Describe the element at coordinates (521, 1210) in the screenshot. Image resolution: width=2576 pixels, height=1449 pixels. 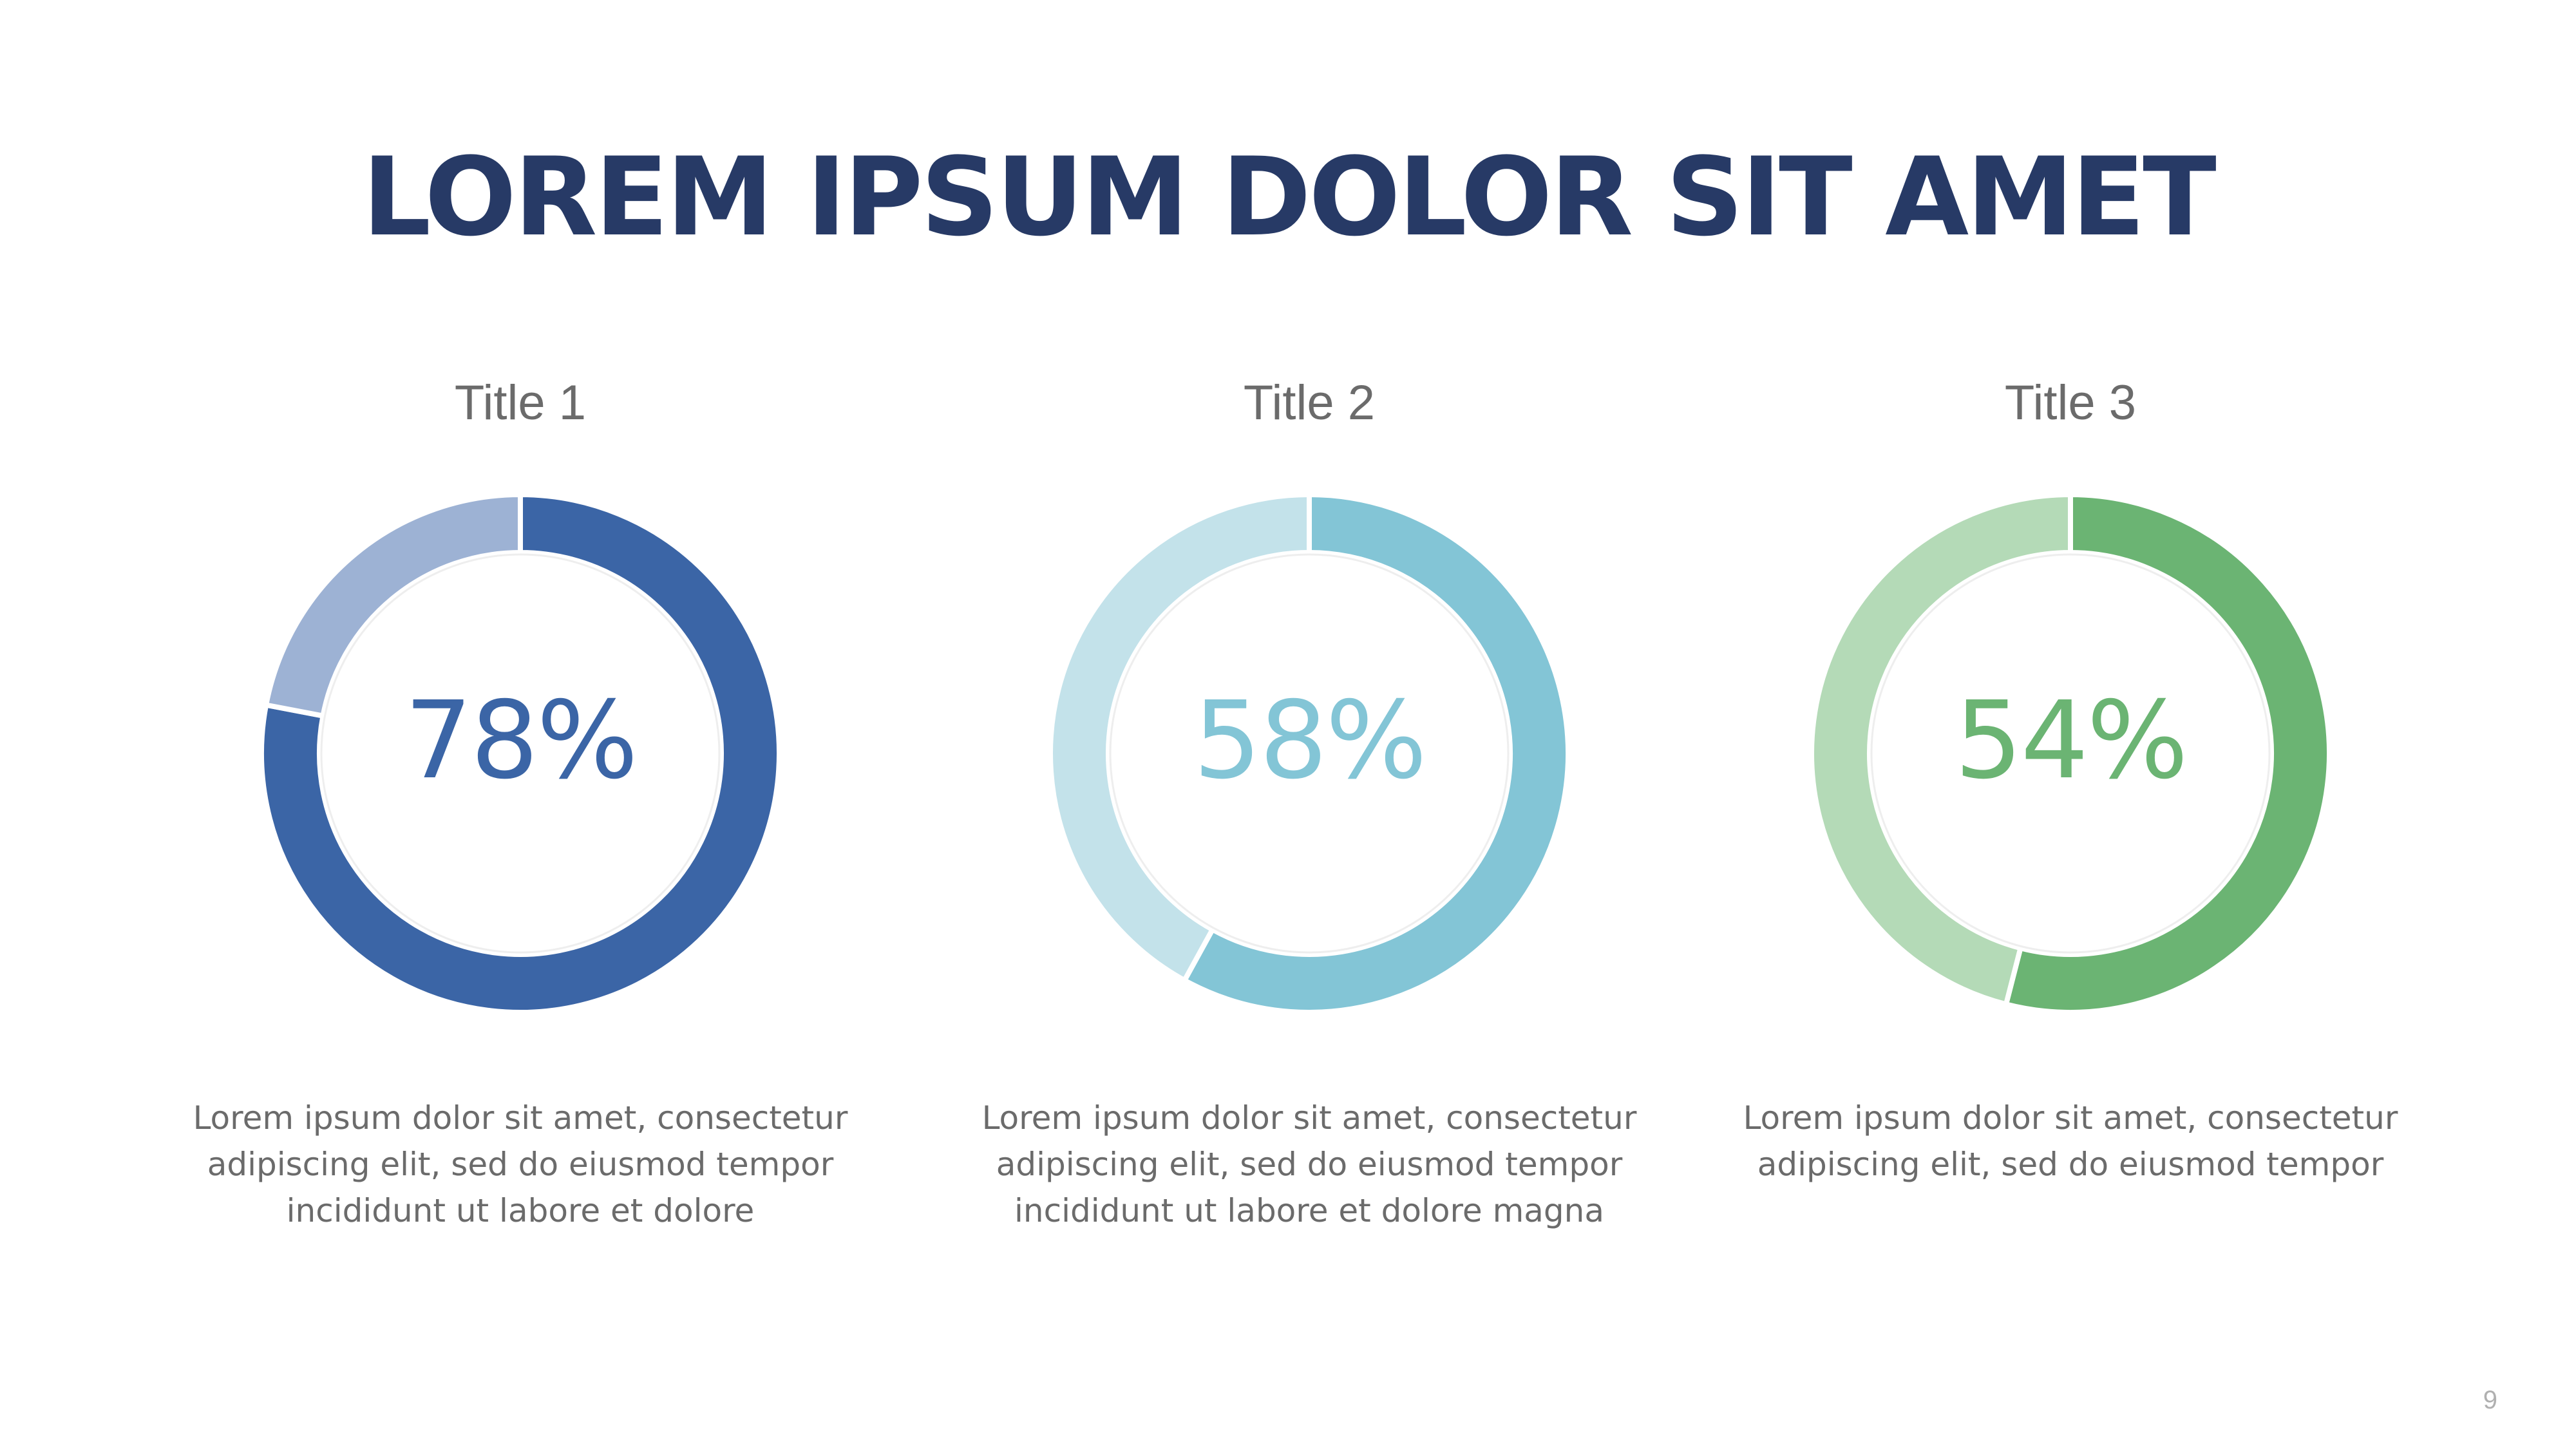
I see `description-line: incididunt ut labore et dolore` at that location.